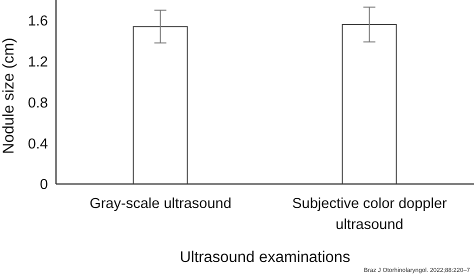 This screenshot has height=276, width=474. What do you see at coordinates (38, 144) in the screenshot?
I see `y-tick-label: 0.4` at bounding box center [38, 144].